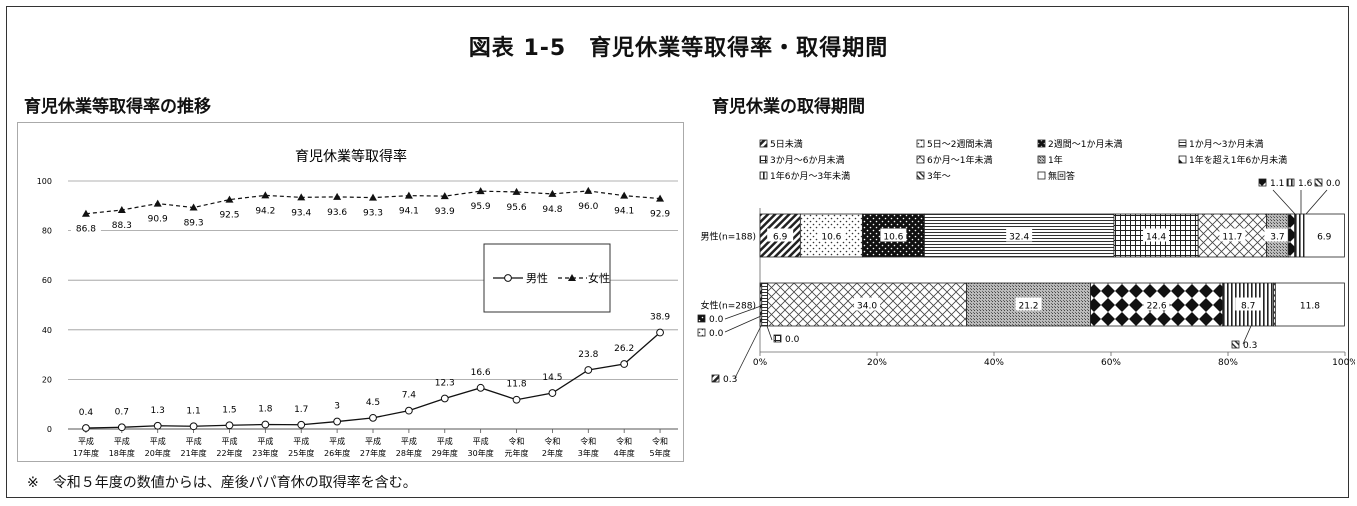 The width and height of the screenshot is (1357, 506). I want to click on legend-male-label: 男性, so click(537, 278).